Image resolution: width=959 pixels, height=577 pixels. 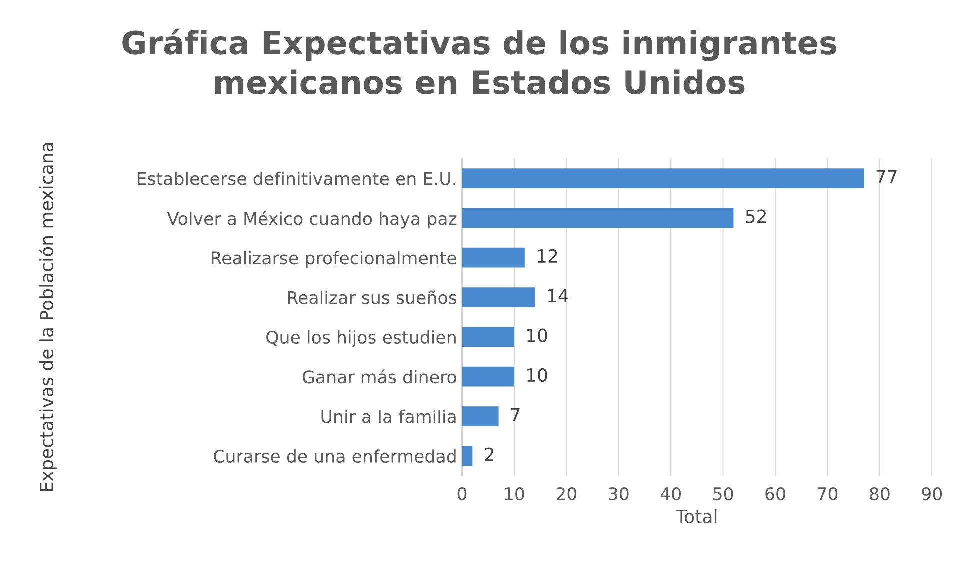 What do you see at coordinates (514, 494) in the screenshot?
I see `x-tick-label: 10` at bounding box center [514, 494].